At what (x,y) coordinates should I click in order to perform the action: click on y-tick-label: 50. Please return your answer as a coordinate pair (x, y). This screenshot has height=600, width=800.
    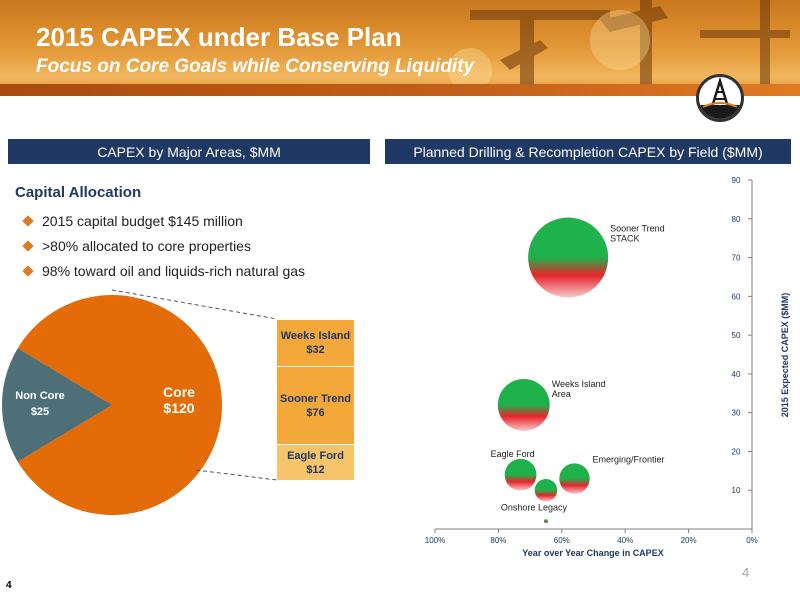
    Looking at the image, I should click on (736, 335).